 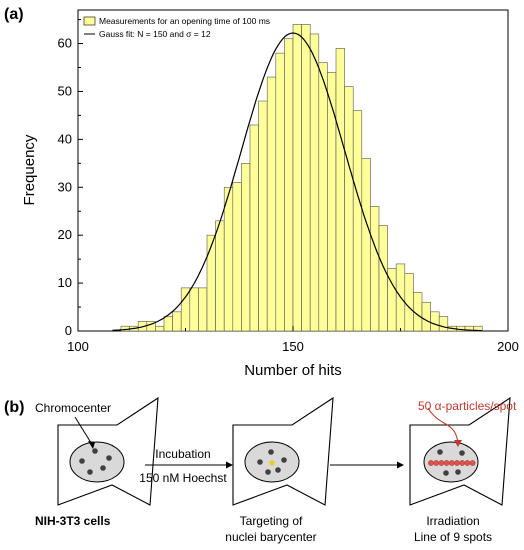 I want to click on cell-1: Chromocenter NIH-3T3 cells, so click(x=97, y=462).